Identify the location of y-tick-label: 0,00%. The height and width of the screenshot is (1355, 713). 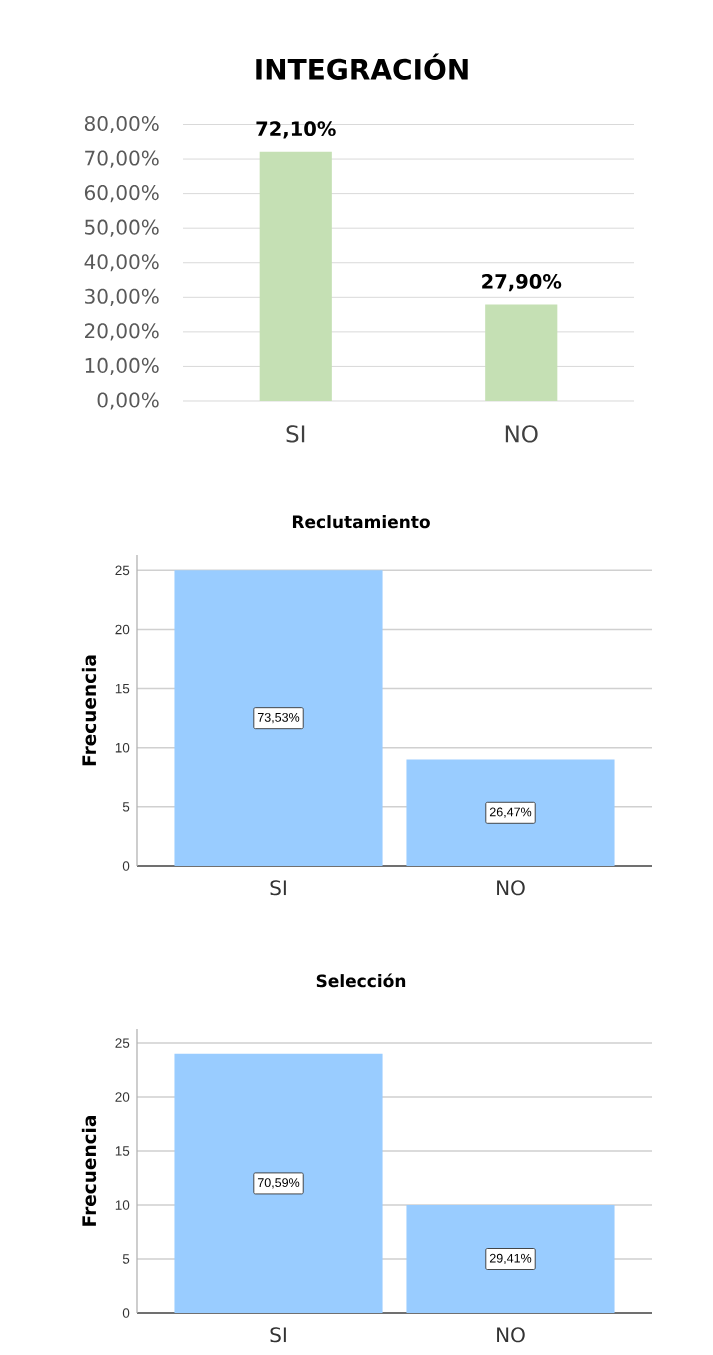
(128, 401).